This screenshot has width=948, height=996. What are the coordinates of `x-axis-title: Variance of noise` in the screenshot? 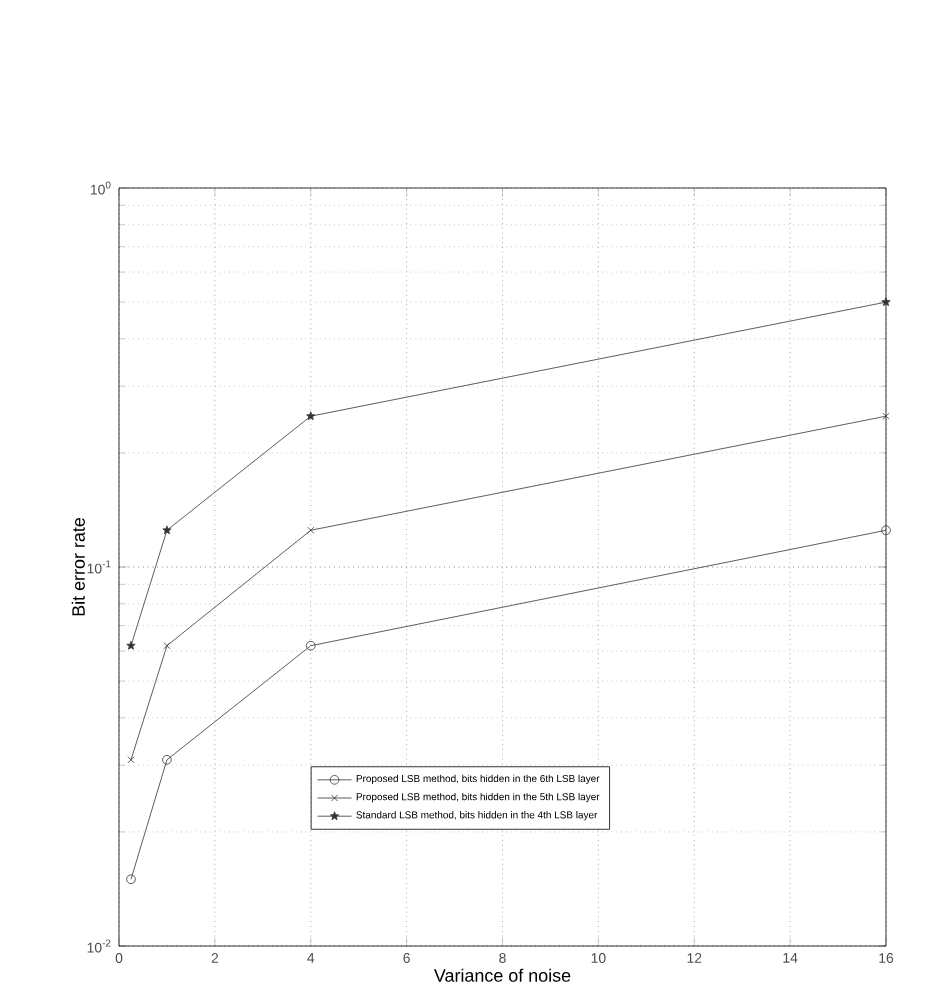 It's located at (502, 975).